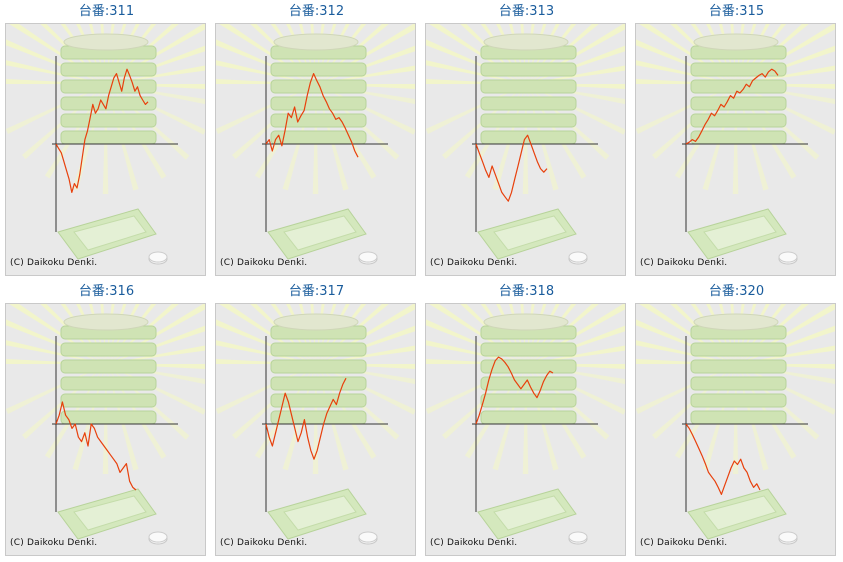 This screenshot has width=843, height=562. What do you see at coordinates (736, 11) in the screenshot?
I see `chart-title: 台番:315` at bounding box center [736, 11].